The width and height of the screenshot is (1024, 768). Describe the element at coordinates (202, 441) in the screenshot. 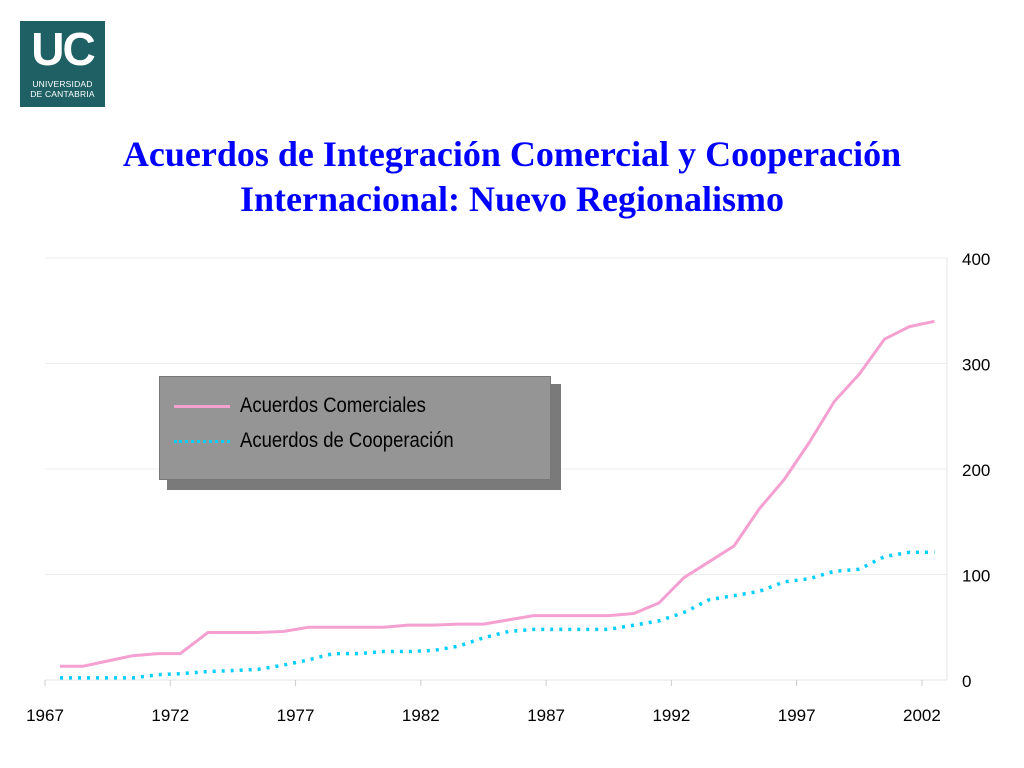

I see `legend-swatch-cooperacion` at that location.